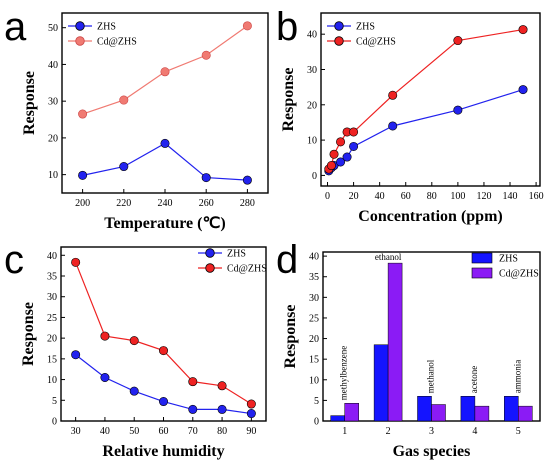  I want to click on x-tick-label: 30, so click(76, 431).